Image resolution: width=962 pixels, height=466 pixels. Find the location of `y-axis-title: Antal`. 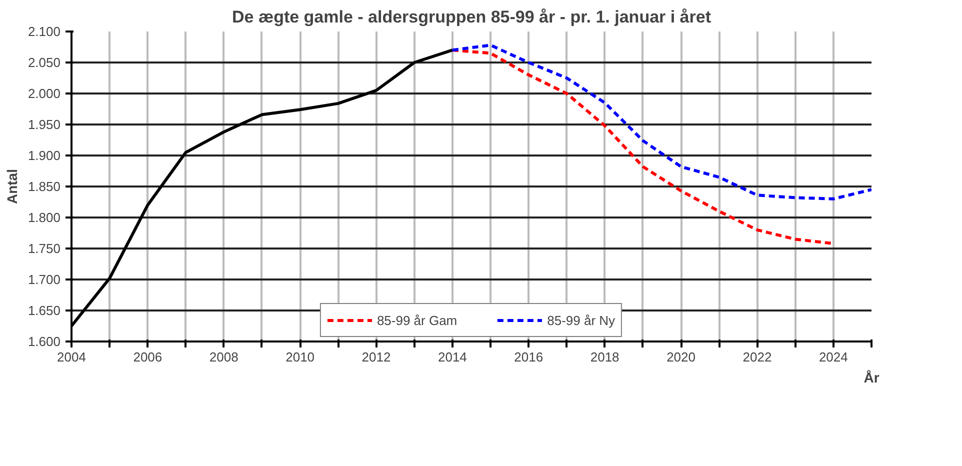

y-axis-title: Antal is located at coordinates (12, 186).